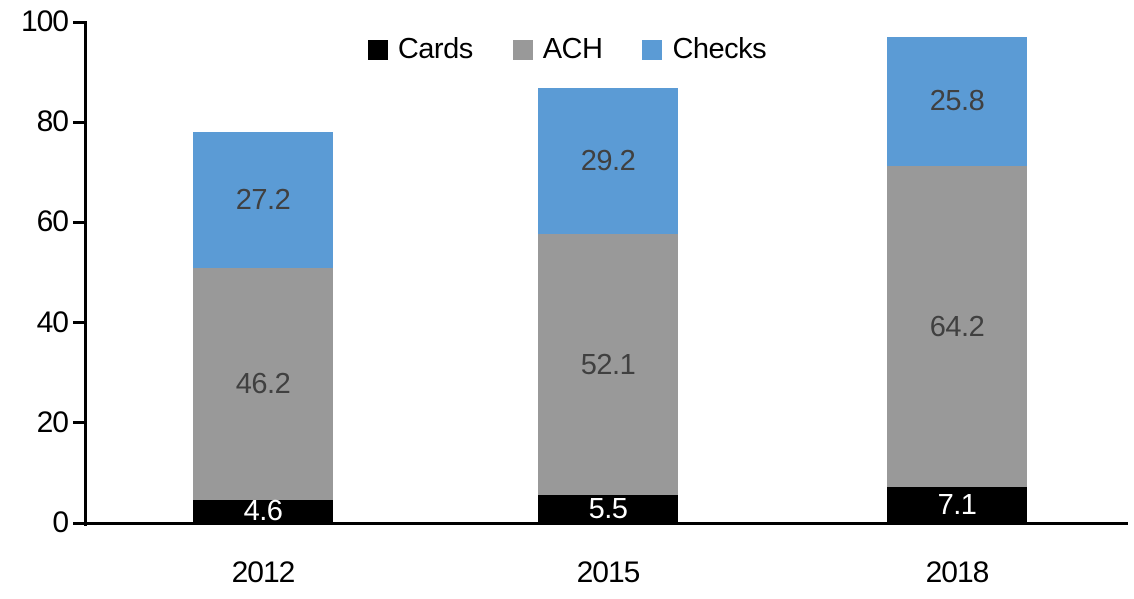  Describe the element at coordinates (44, 21) in the screenshot. I see `y-tick-label: 100` at that location.